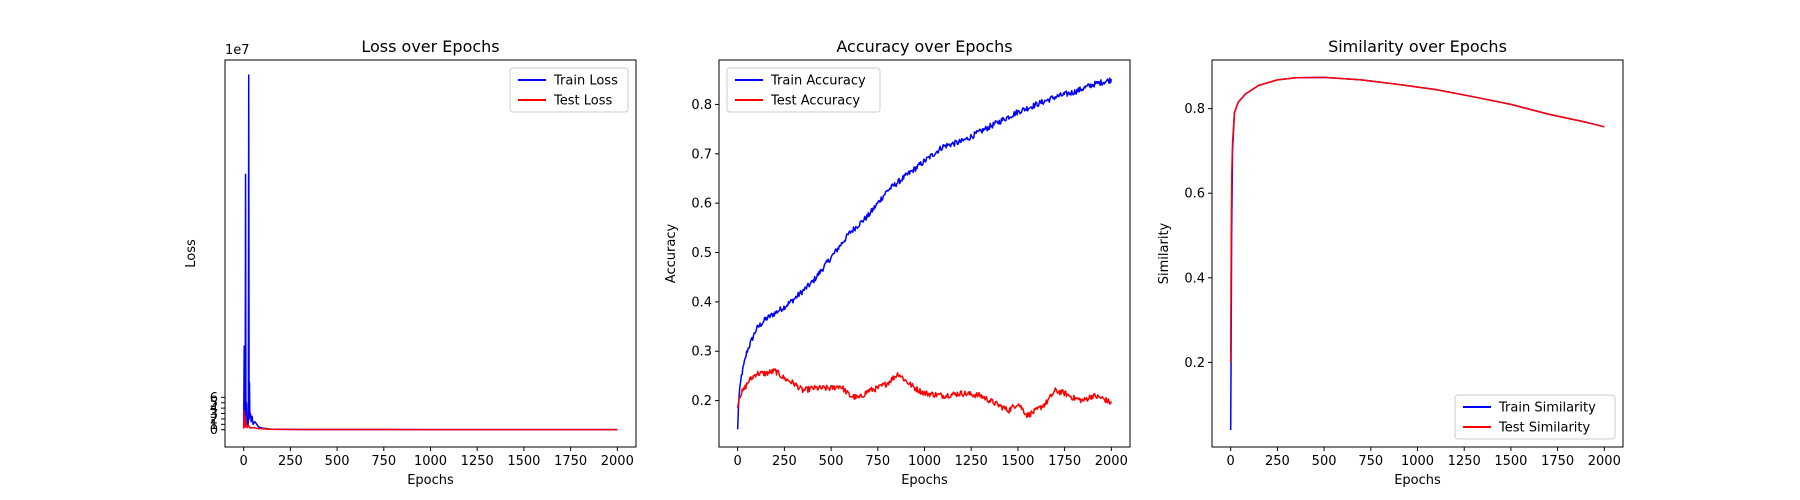 This screenshot has width=1800, height=500. I want to click on similarity-legend-box, so click(1535, 417).